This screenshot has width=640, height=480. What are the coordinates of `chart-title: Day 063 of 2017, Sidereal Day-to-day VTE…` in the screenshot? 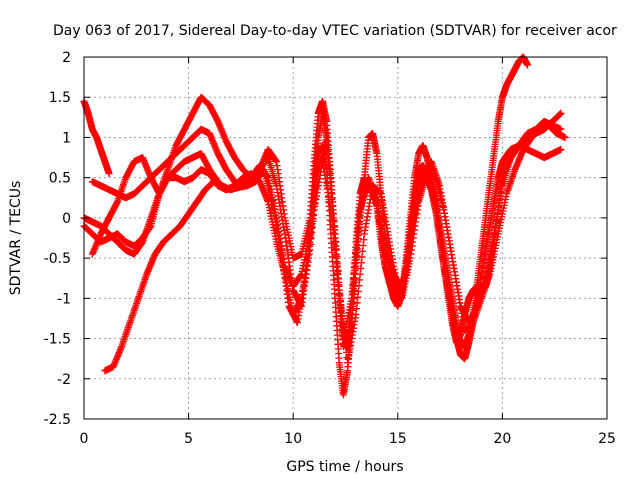 It's located at (335, 31).